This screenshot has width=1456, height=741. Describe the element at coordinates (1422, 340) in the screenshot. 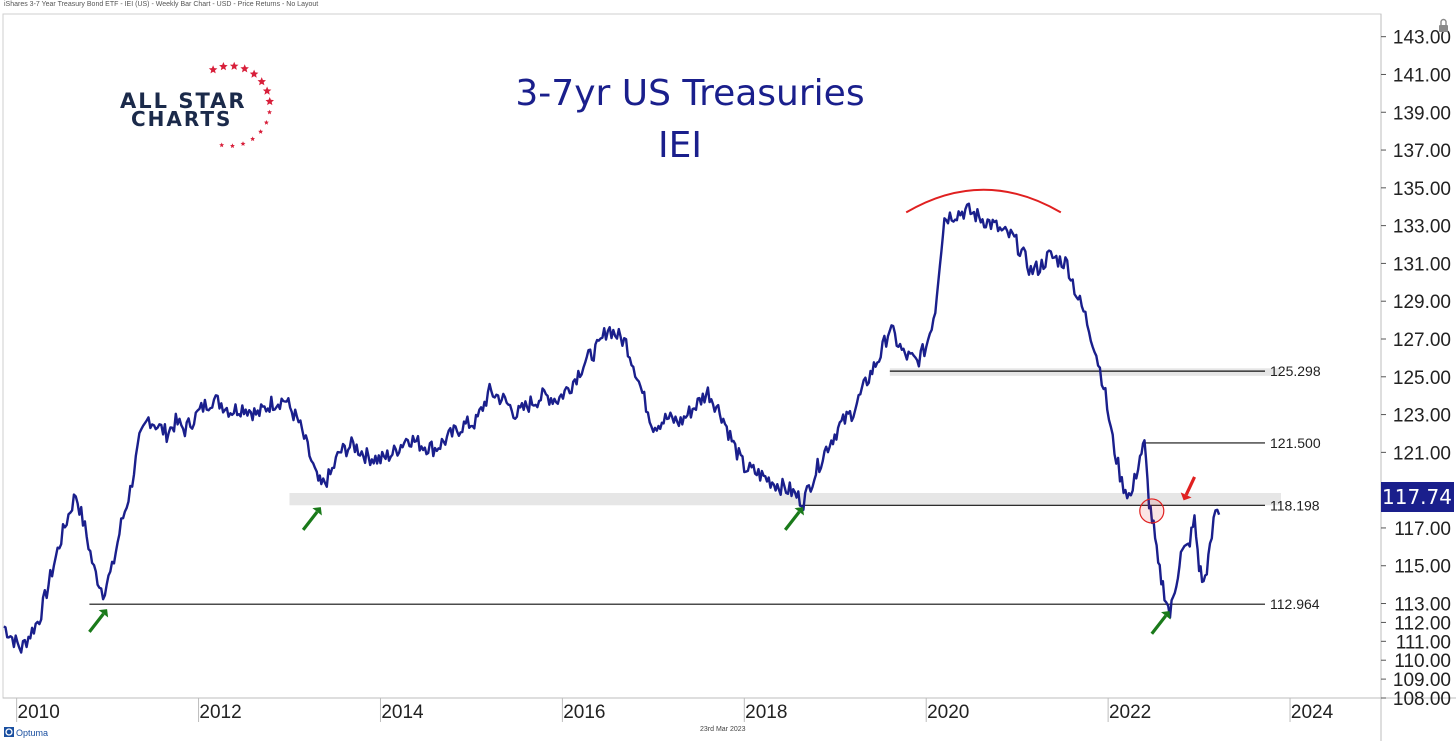

I see `y-tick-label-127.00: 127.00` at that location.